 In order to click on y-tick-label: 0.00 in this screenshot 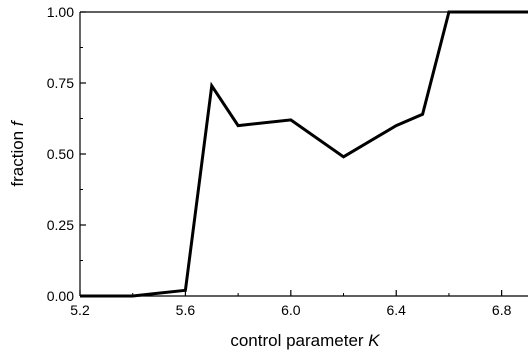, I will do `click(60, 296)`.